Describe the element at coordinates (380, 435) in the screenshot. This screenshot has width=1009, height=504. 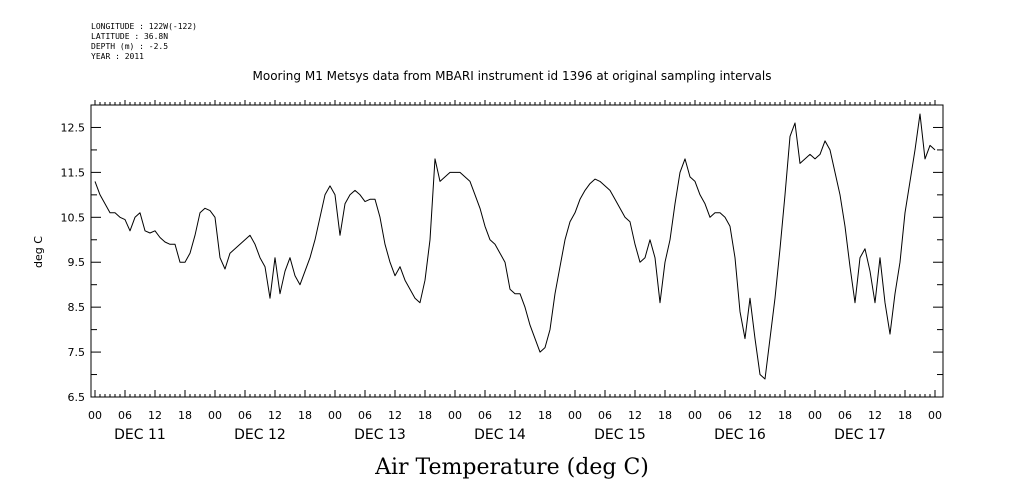
I see `x-day-label: DEC 13` at that location.